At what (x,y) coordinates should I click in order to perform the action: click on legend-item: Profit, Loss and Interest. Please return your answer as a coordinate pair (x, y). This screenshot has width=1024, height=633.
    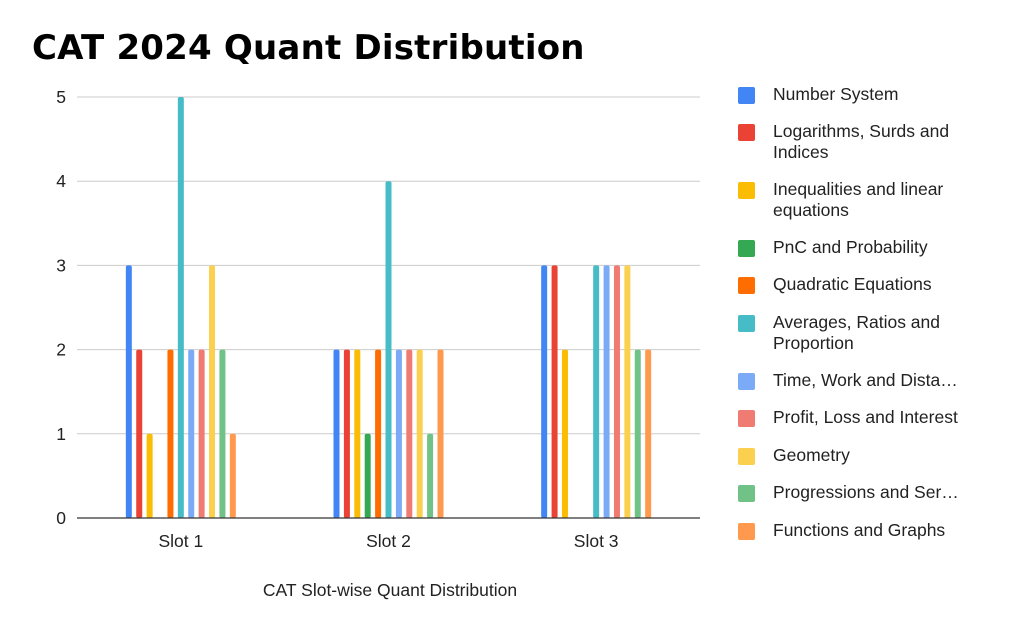
    Looking at the image, I should click on (868, 417).